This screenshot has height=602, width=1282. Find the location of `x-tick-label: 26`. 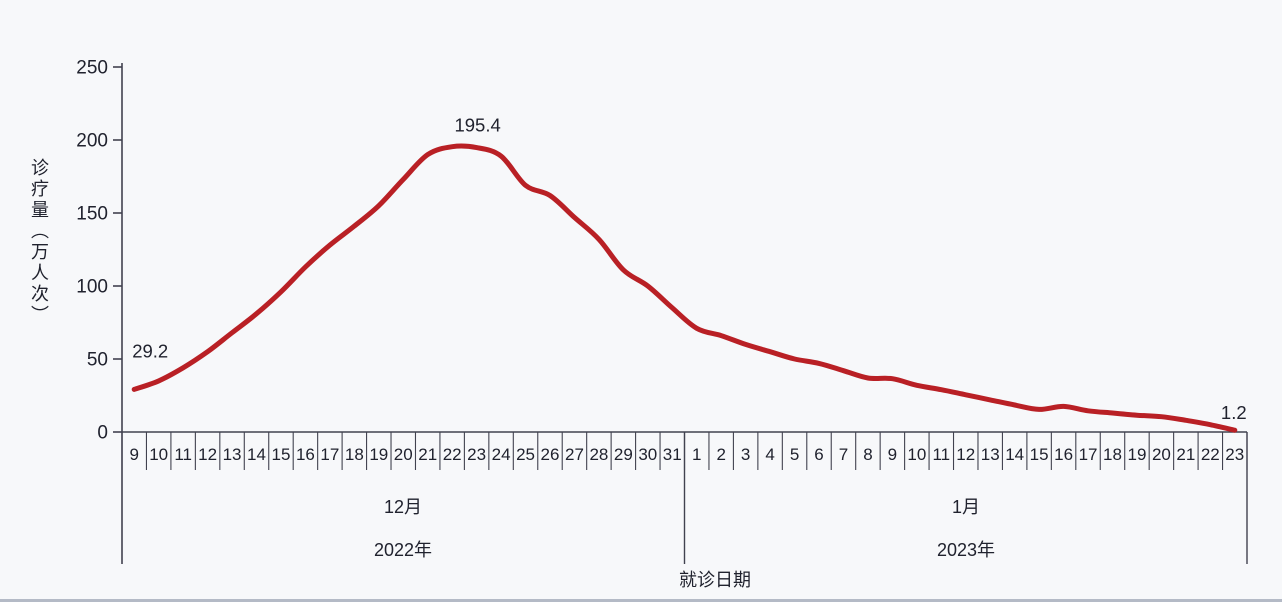

x-tick-label: 26 is located at coordinates (550, 454).